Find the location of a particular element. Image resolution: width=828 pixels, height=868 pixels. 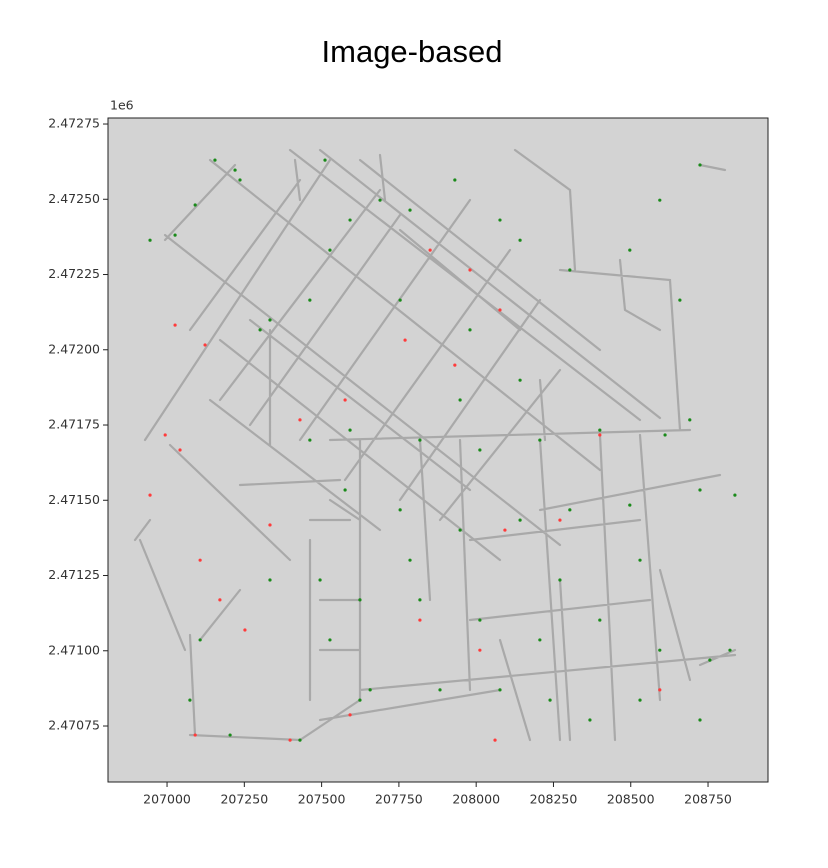

y-tick-label: 2.47250 is located at coordinates (74, 198).